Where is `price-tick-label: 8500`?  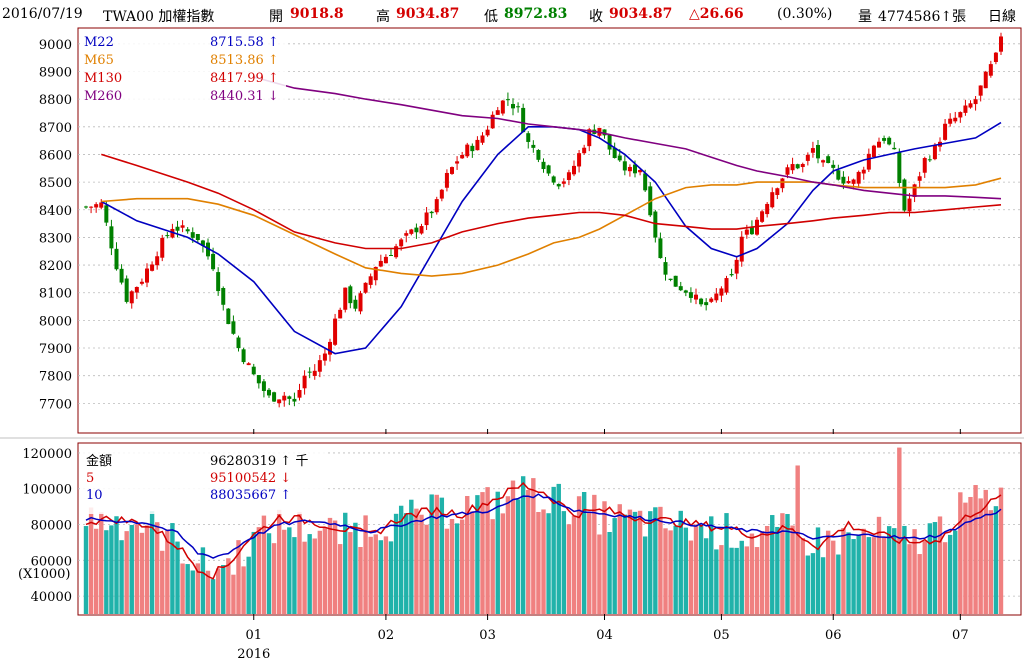 price-tick-label: 8500 is located at coordinates (55, 183).